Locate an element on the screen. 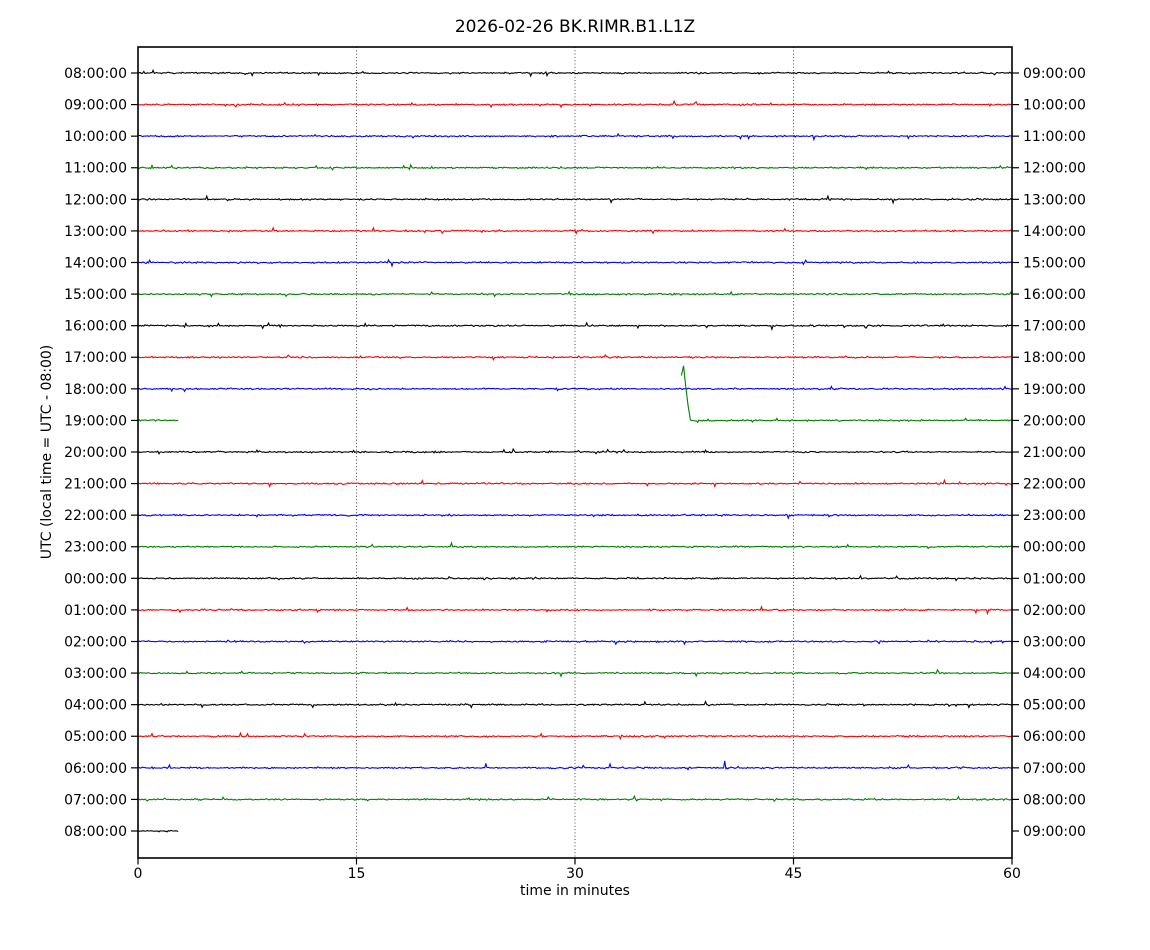 Image resolution: width=1150 pixels, height=950 pixels. right-tick-label: 11:00:00 is located at coordinates (1054, 137).